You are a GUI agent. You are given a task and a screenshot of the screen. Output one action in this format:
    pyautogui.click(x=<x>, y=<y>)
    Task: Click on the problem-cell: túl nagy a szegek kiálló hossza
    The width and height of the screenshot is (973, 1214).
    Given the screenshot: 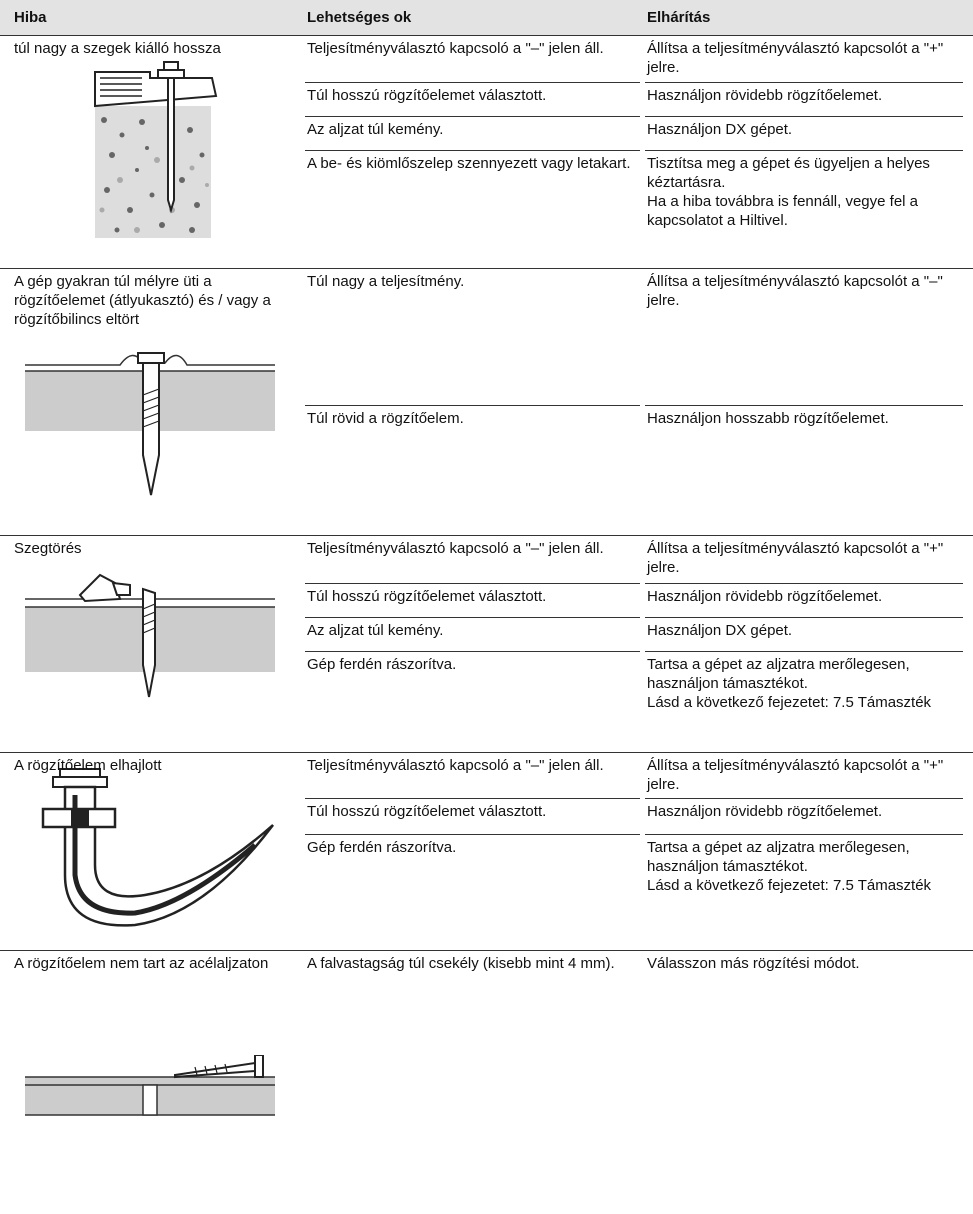 What is the action you would take?
    pyautogui.click(x=117, y=48)
    